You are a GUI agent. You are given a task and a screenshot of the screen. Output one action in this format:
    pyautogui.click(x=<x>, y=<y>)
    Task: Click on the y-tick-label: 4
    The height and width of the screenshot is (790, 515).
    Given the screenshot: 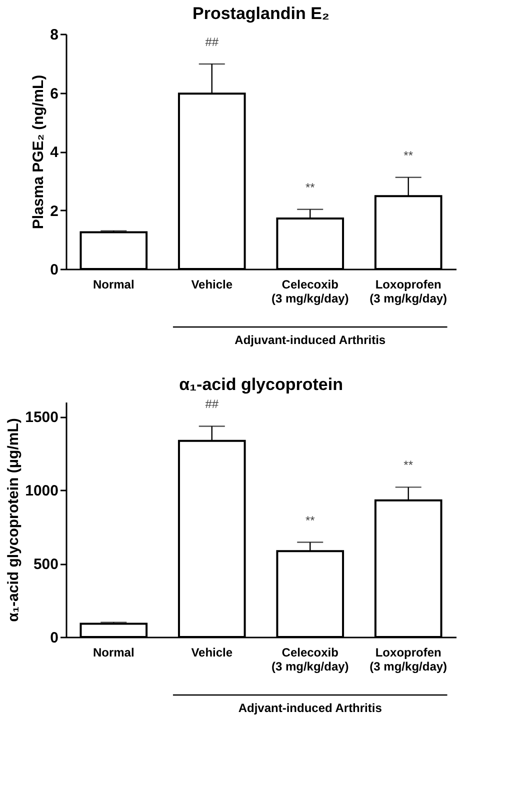 What is the action you would take?
    pyautogui.click(x=55, y=152)
    